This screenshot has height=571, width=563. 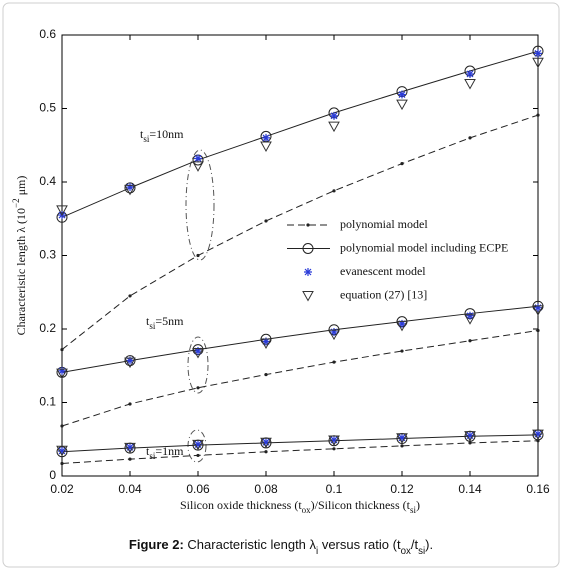 I want to click on label-part: )., so click(x=429, y=544).